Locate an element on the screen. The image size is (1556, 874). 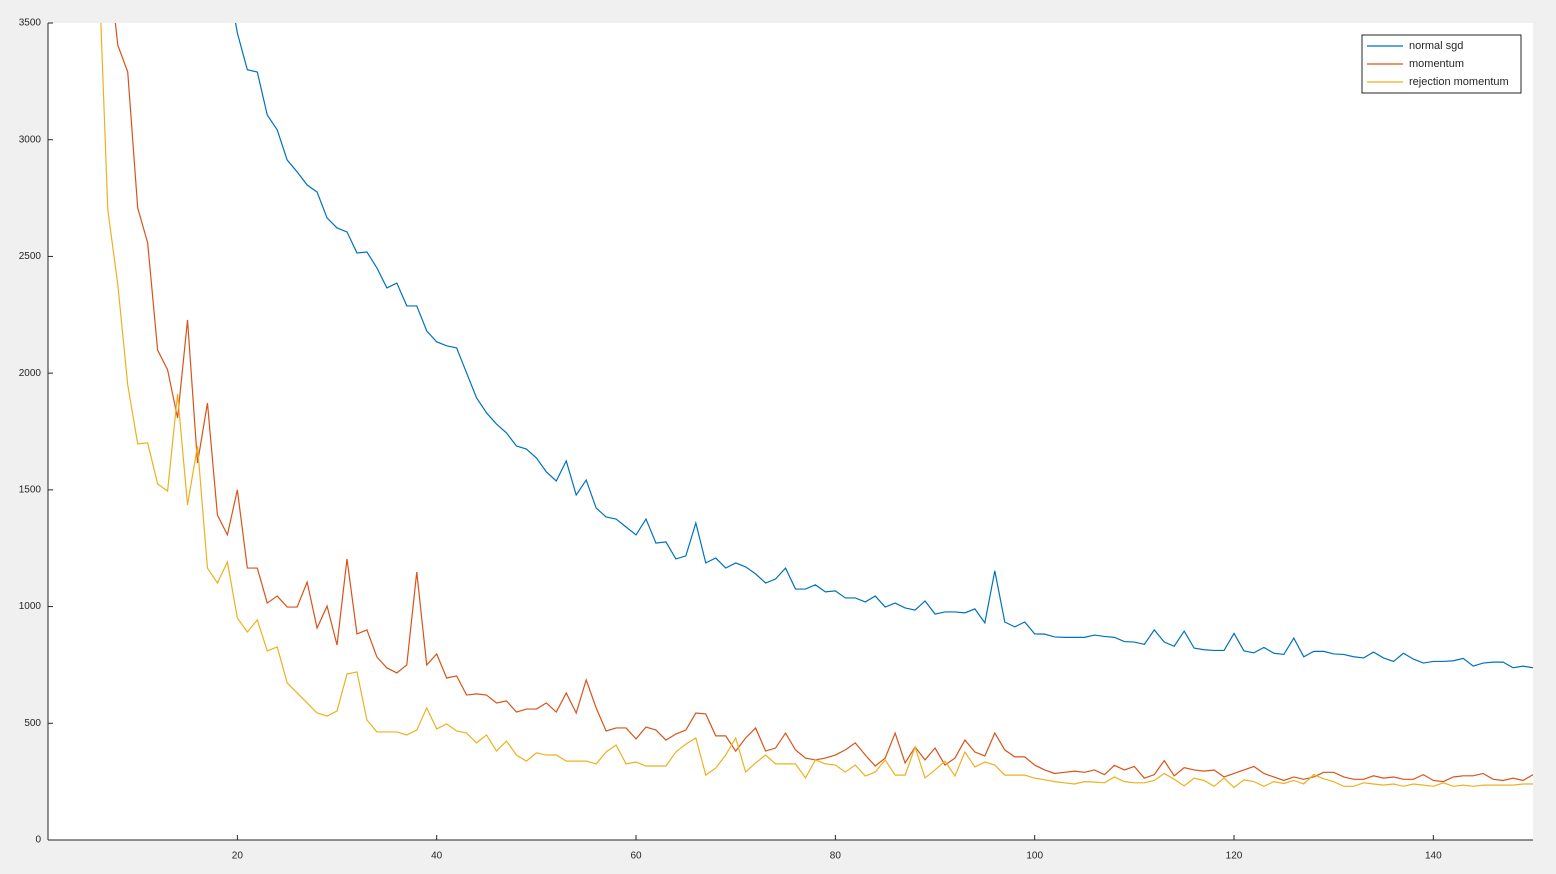
y-tick-label: 3500 is located at coordinates (30, 23).